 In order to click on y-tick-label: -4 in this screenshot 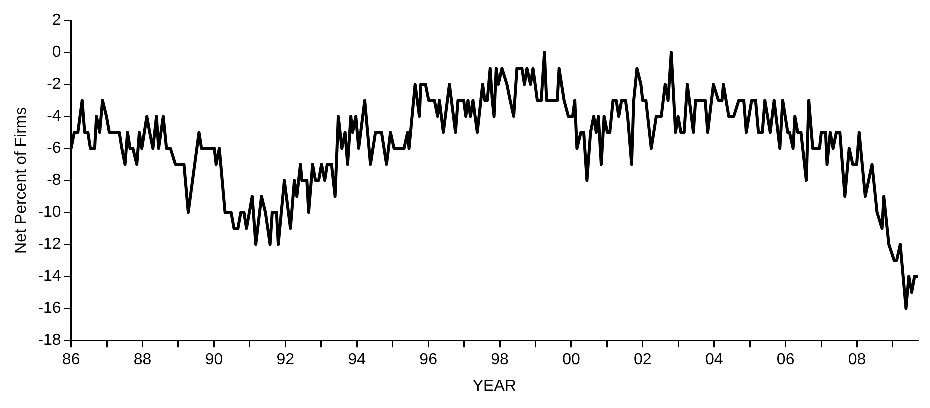, I will do `click(54, 117)`.